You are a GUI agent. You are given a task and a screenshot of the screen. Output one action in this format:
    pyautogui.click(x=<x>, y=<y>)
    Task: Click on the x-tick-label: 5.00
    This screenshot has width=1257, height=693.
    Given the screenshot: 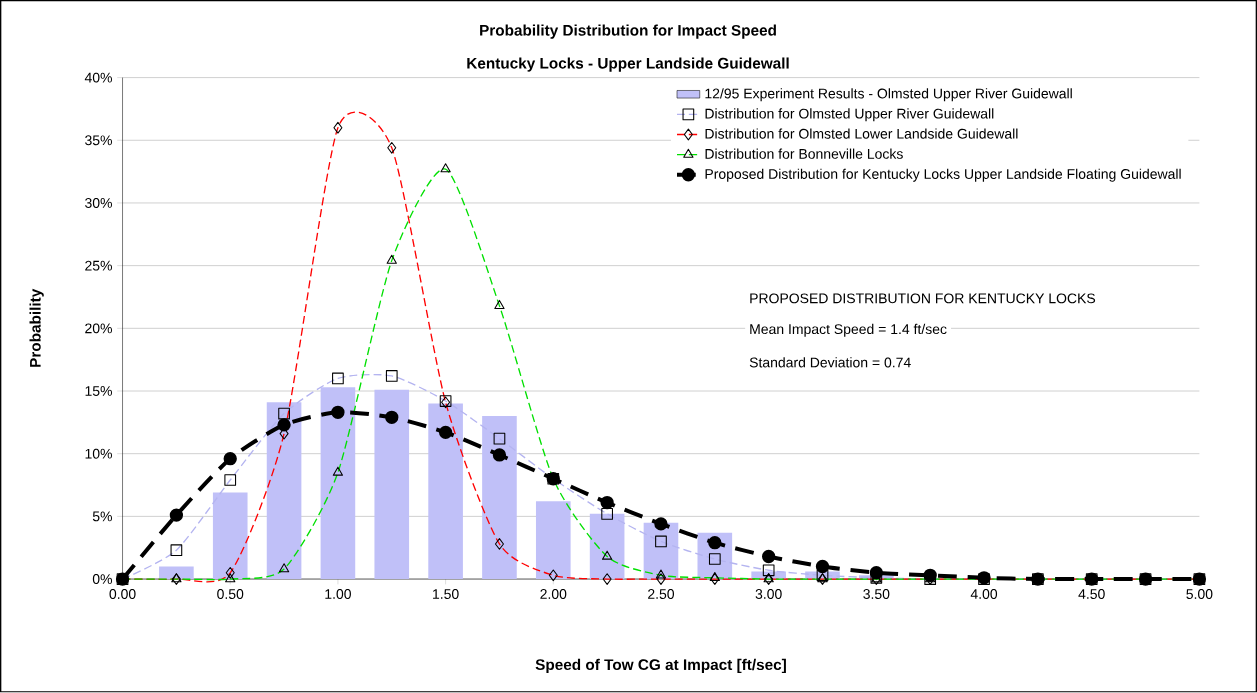 What is the action you would take?
    pyautogui.click(x=1199, y=594)
    